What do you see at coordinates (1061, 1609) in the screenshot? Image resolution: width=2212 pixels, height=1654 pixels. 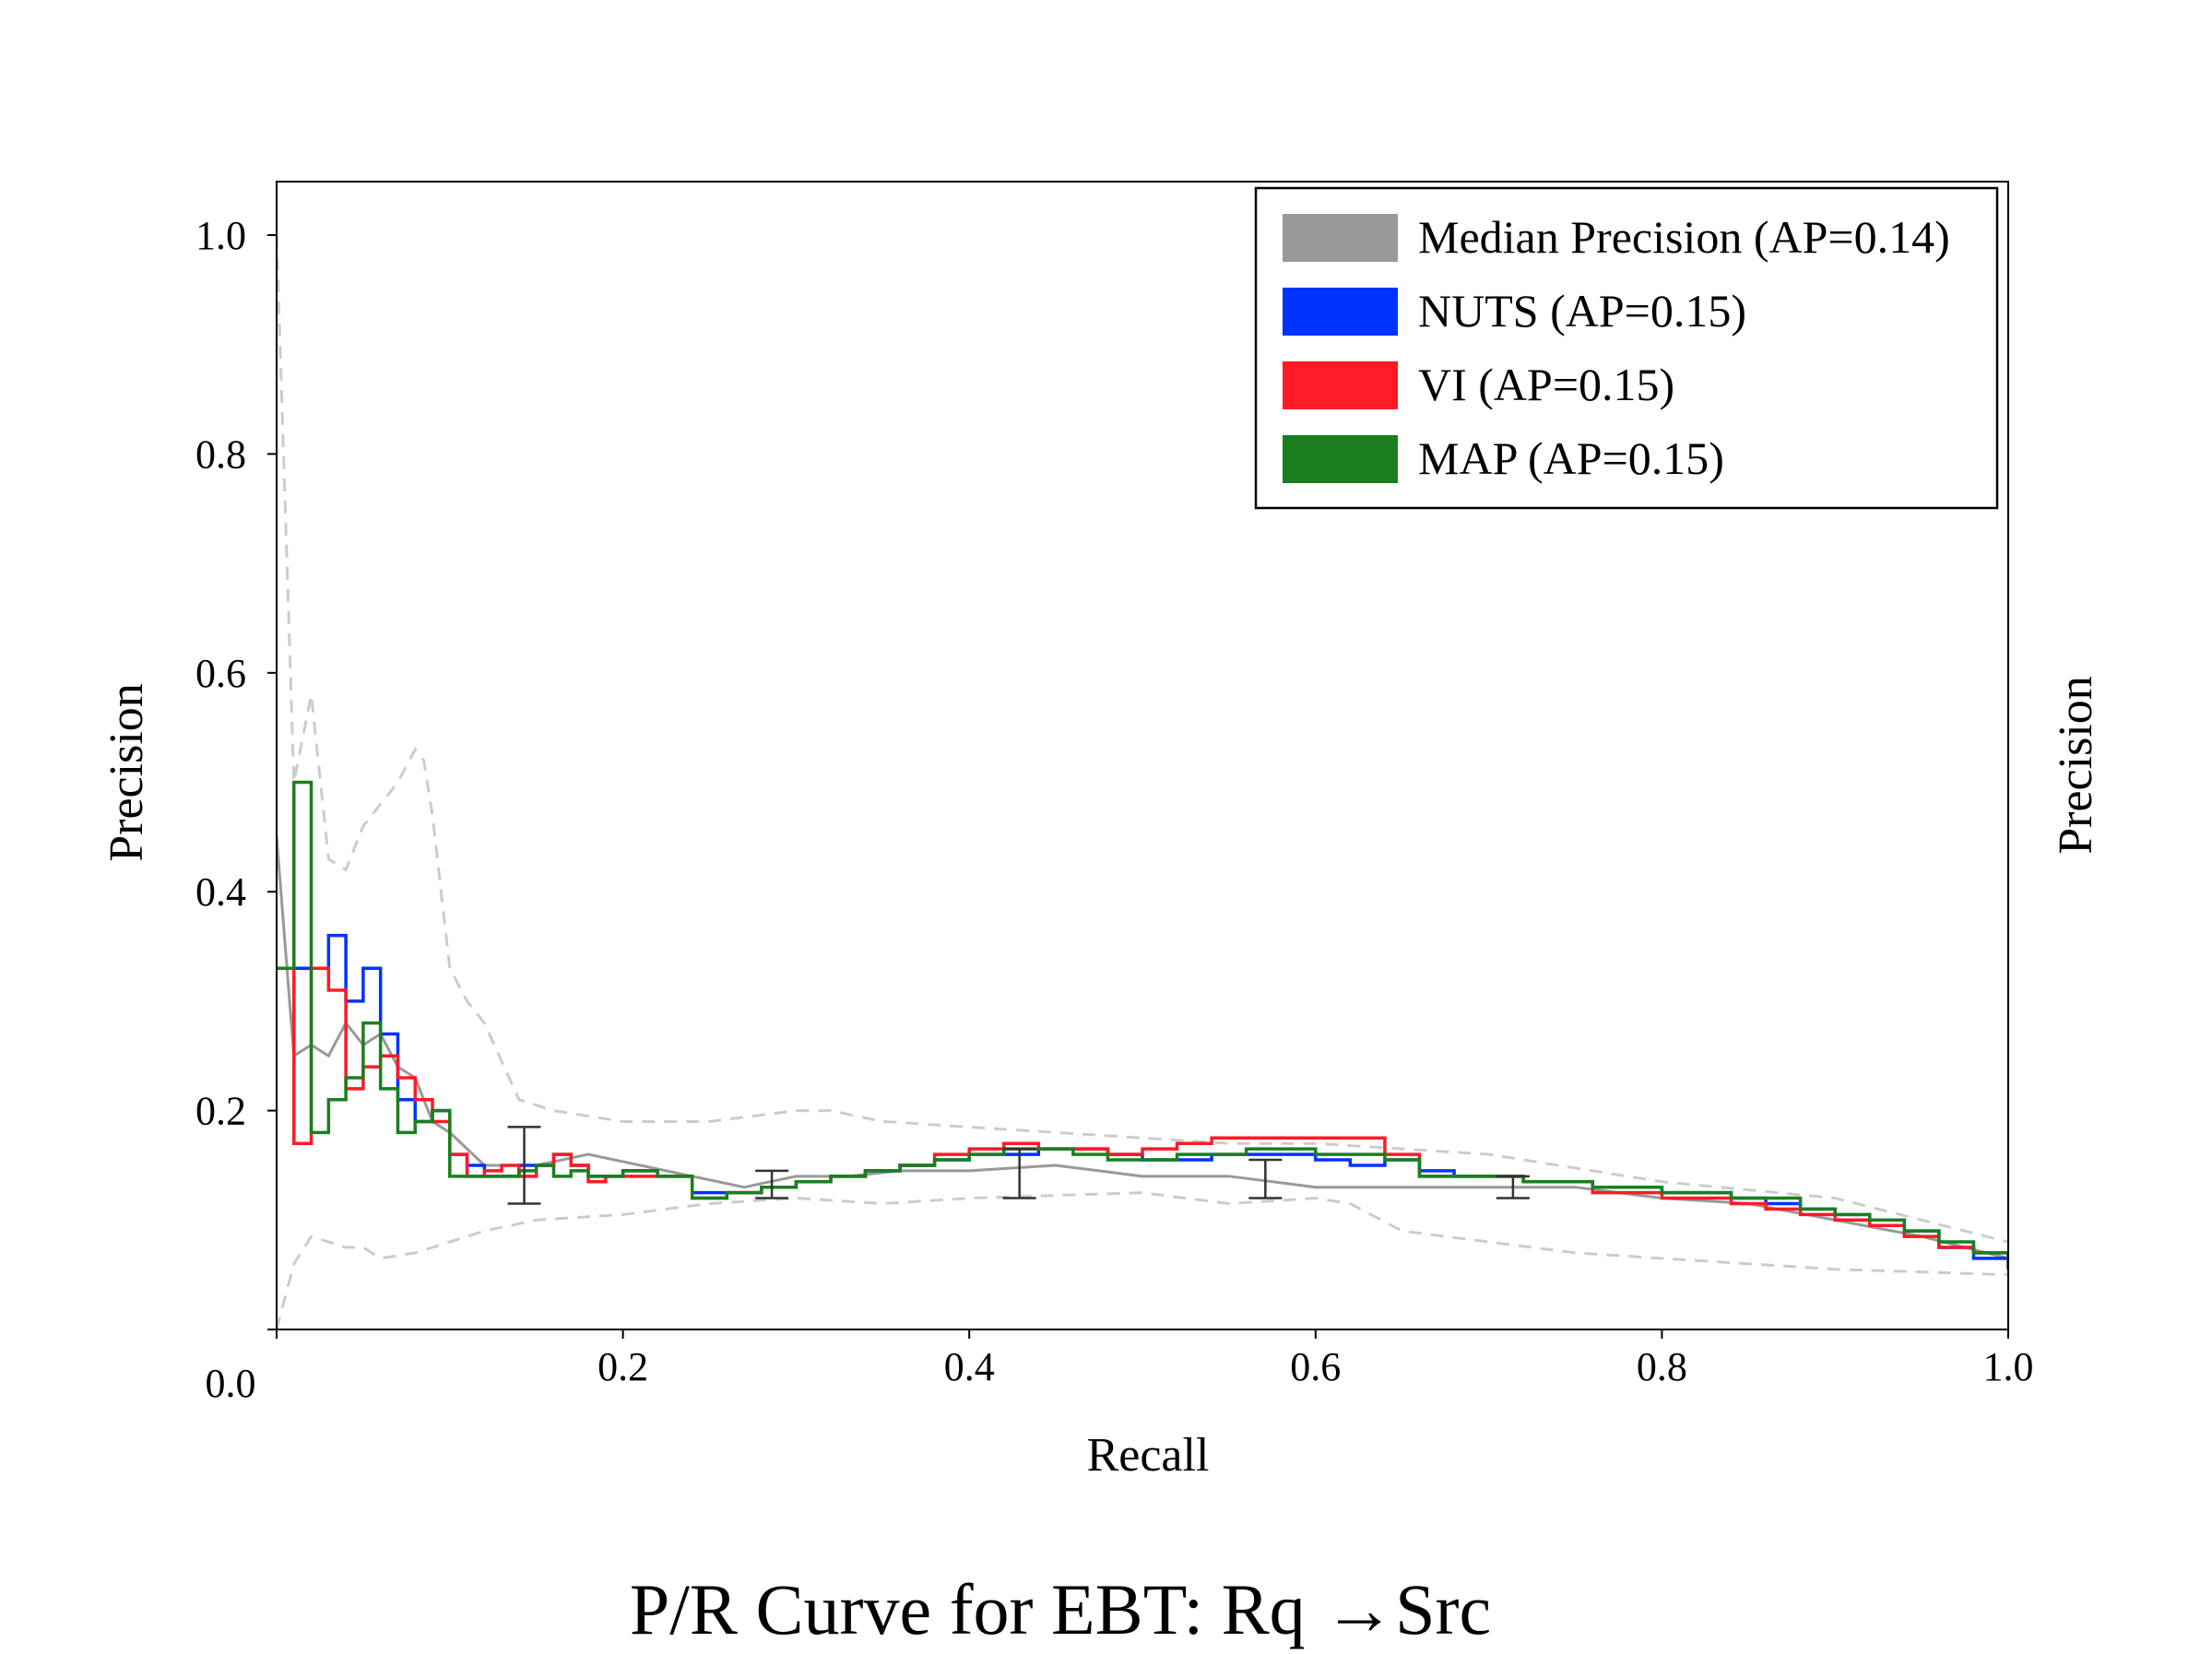 I see `chart-title: P/R Curve for EBT: Rq →Src` at bounding box center [1061, 1609].